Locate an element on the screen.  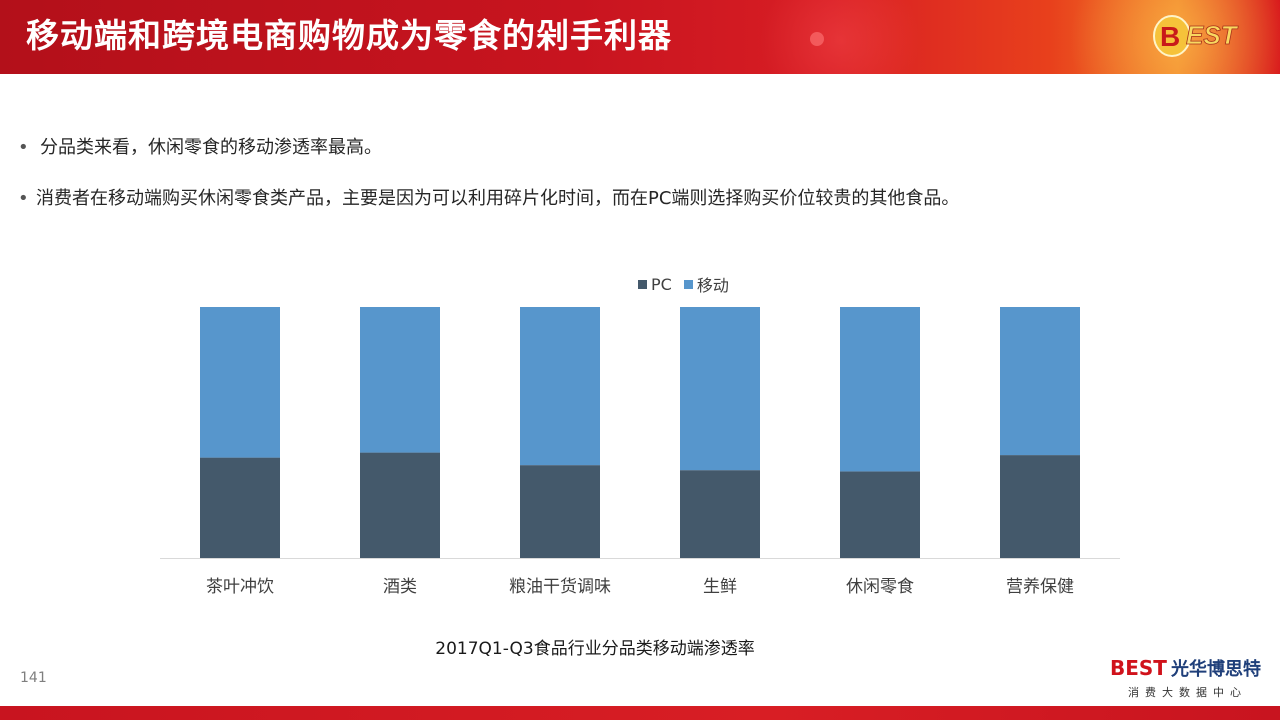
x-tick-label: 粮油干货调味 is located at coordinates (560, 587).